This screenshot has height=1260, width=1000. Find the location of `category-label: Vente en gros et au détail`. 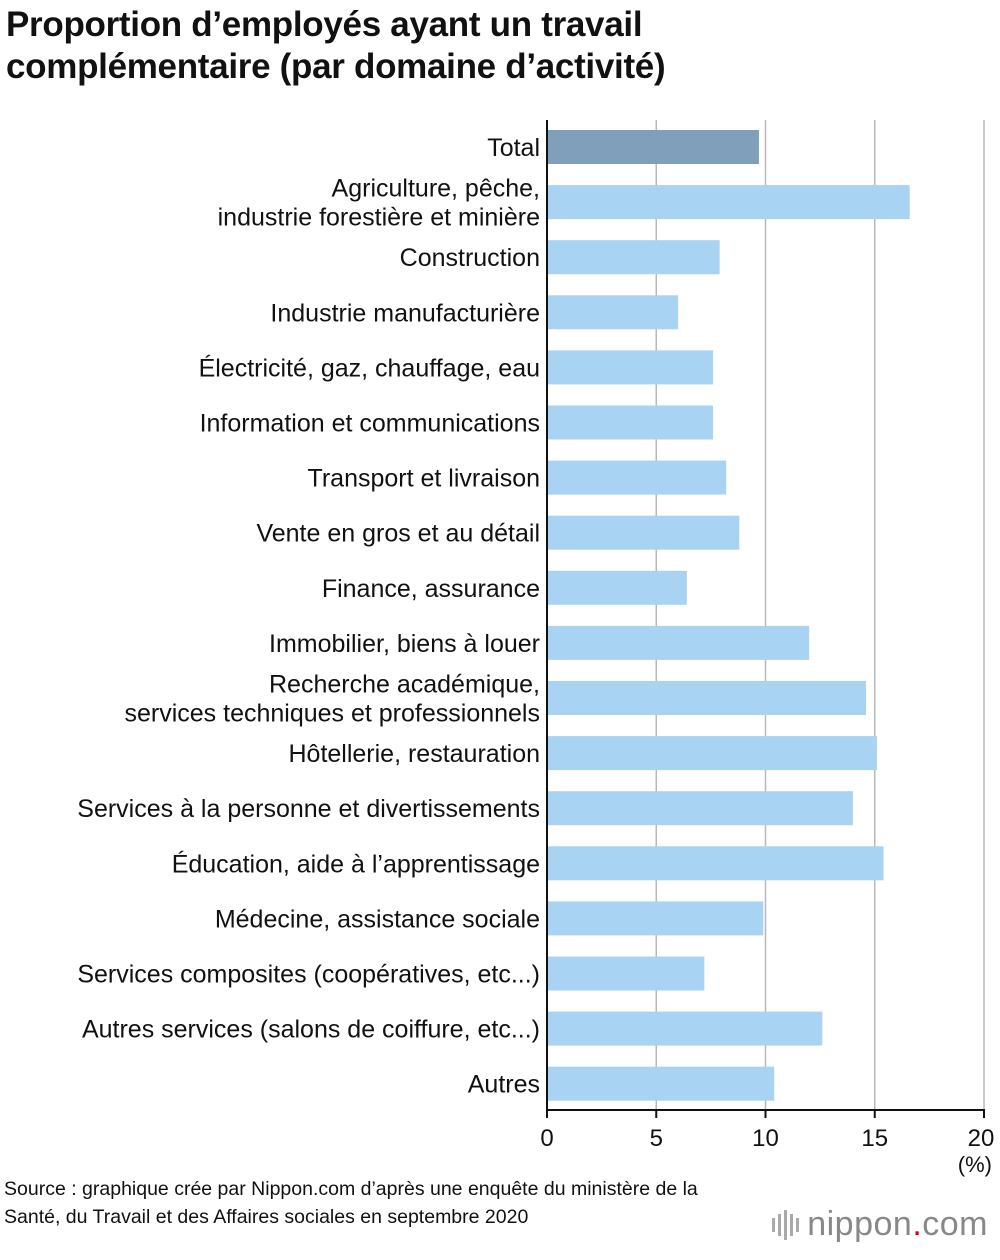

category-label: Vente en gros et au détail is located at coordinates (398, 534).